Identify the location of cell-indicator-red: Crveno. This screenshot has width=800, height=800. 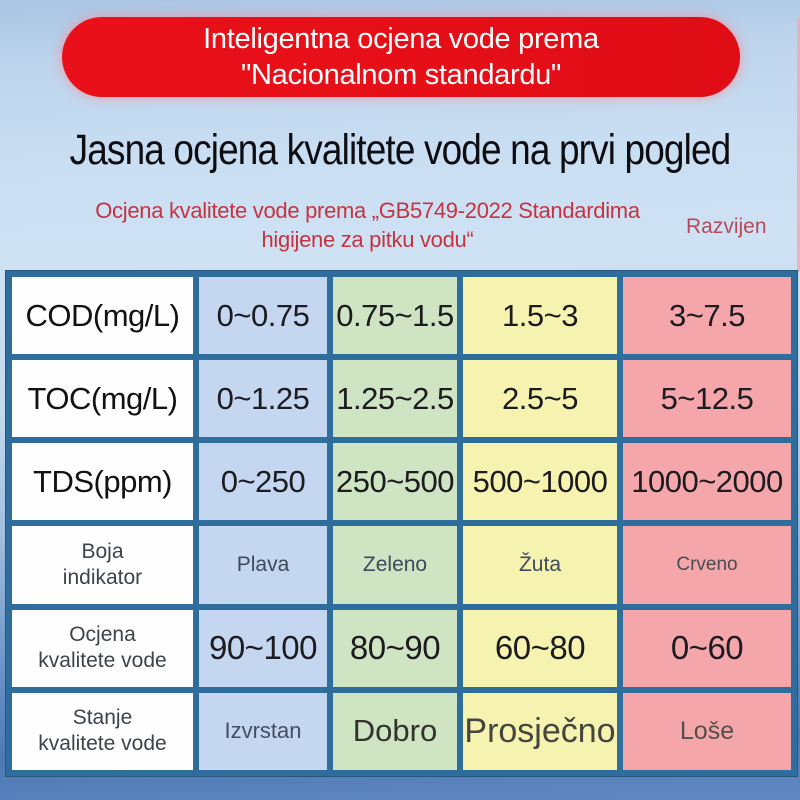
(707, 565).